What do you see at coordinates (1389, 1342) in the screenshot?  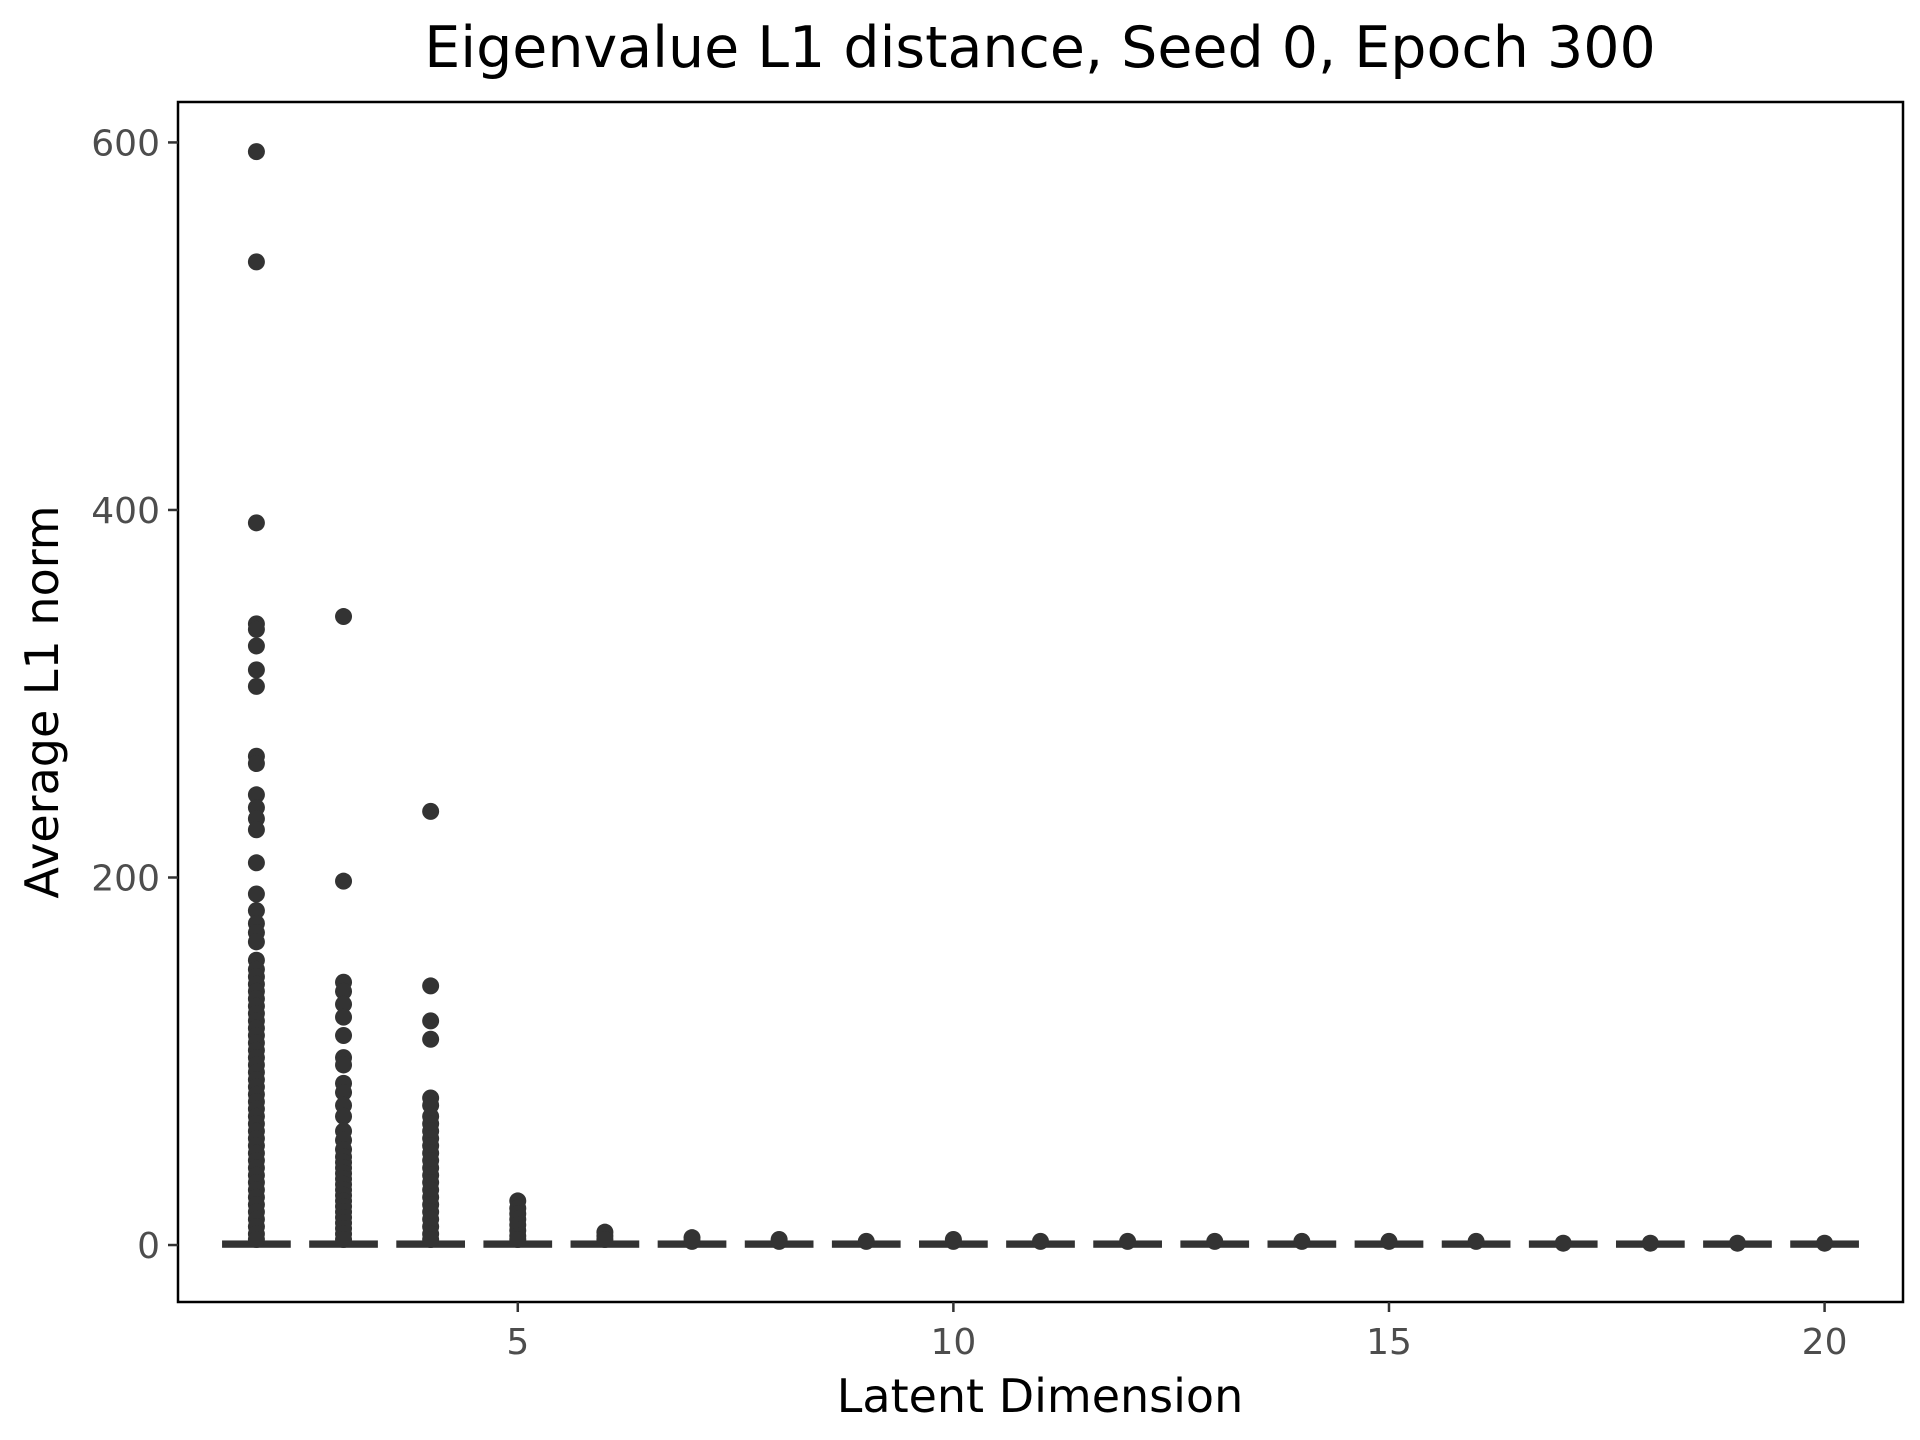 I see `x-tick-label: 15` at bounding box center [1389, 1342].